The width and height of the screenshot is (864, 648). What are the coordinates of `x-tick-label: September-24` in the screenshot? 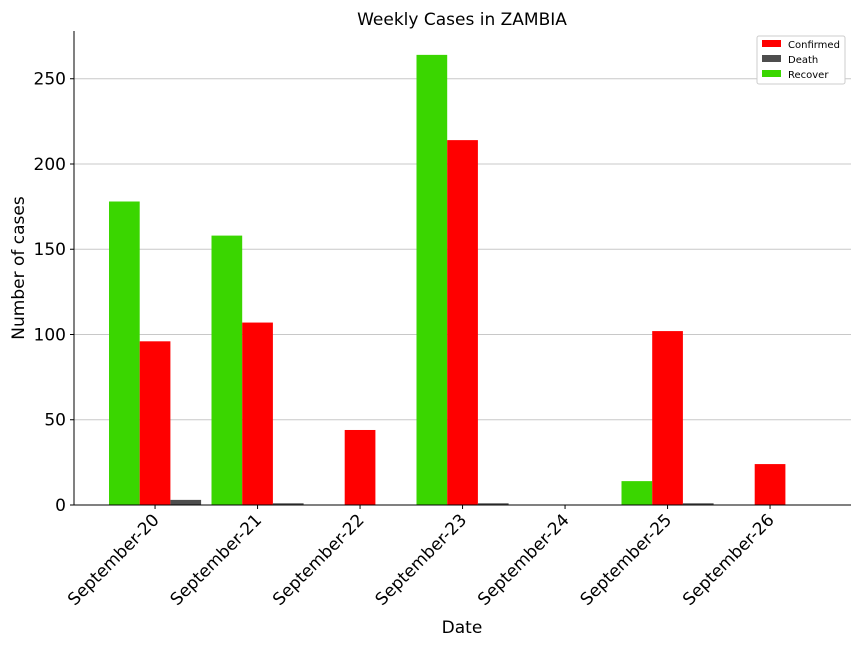 It's located at (523, 559).